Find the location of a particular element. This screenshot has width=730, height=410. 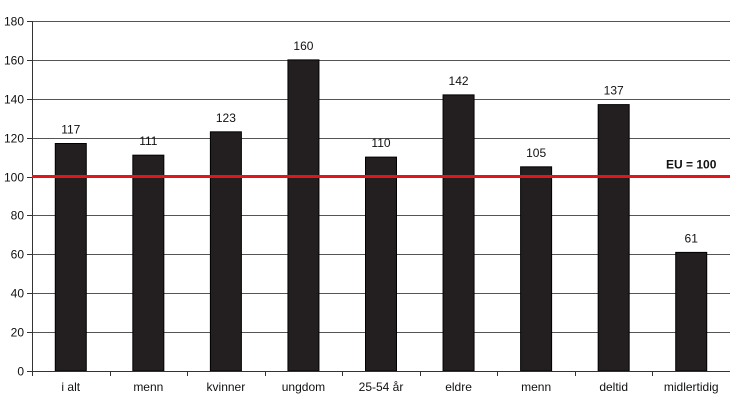

reference-line-group: EU = 100 is located at coordinates (381, 168).